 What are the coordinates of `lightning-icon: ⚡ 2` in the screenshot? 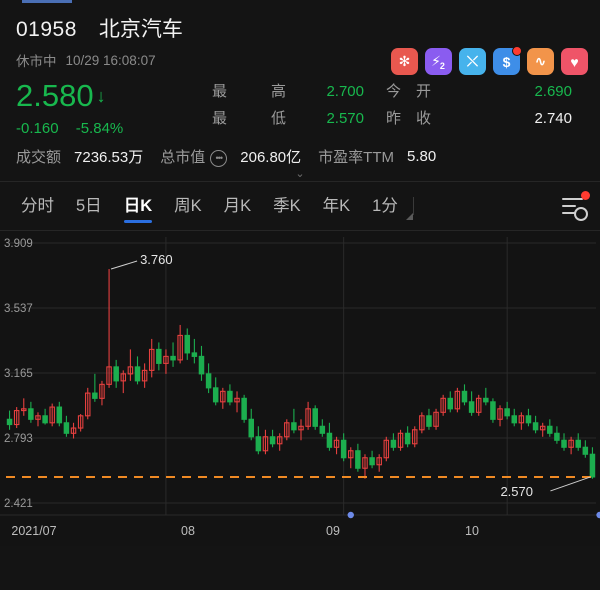 It's located at (438, 61).